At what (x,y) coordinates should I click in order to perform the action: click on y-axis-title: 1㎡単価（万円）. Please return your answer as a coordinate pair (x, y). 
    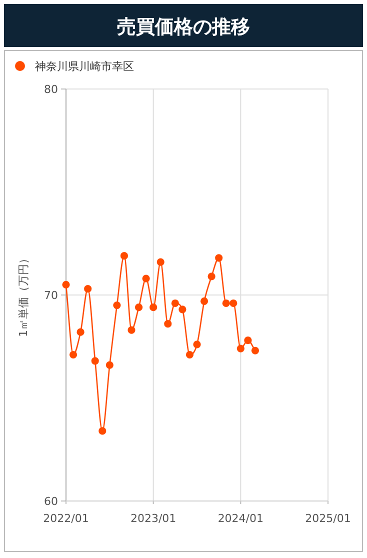
    Looking at the image, I should click on (23, 295).